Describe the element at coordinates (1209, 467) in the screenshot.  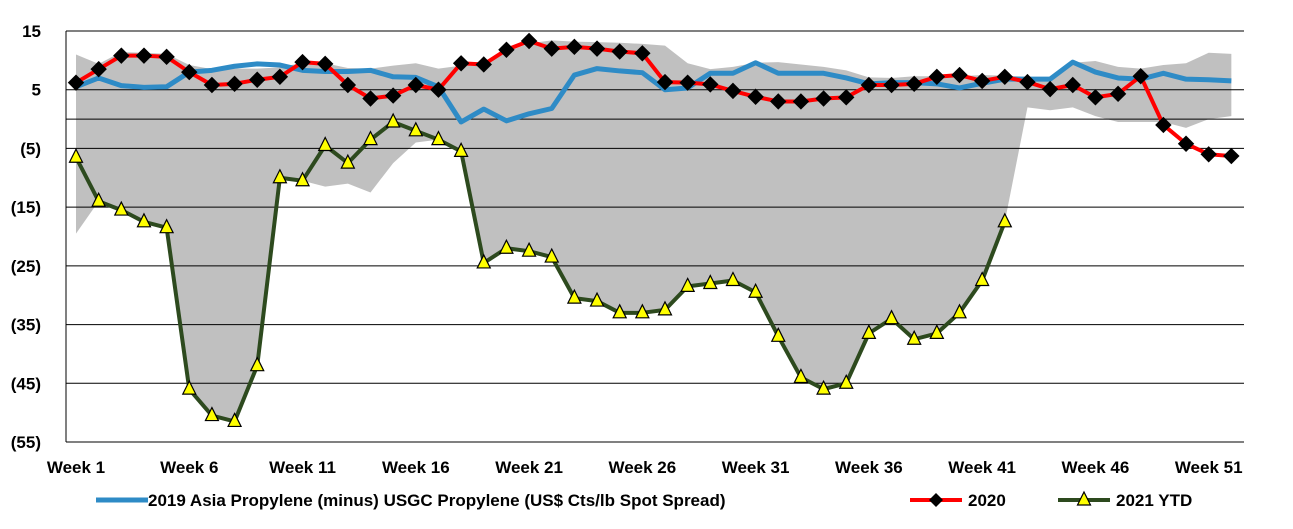
I see `x-tick-label: Week 51` at that location.